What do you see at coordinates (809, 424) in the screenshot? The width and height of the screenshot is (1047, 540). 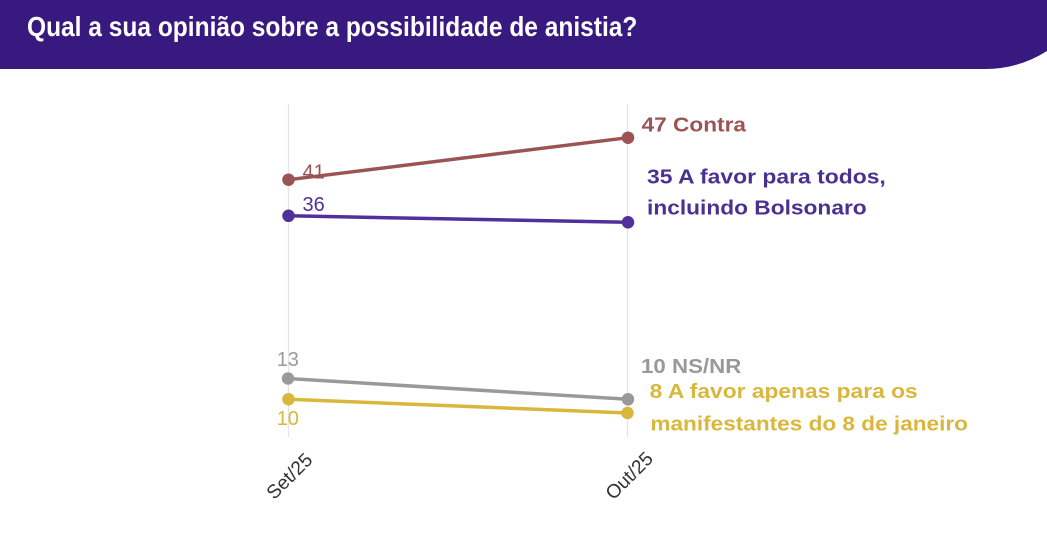 I see `svg-text: manifestantes do 8 de janeiro` at bounding box center [809, 424].